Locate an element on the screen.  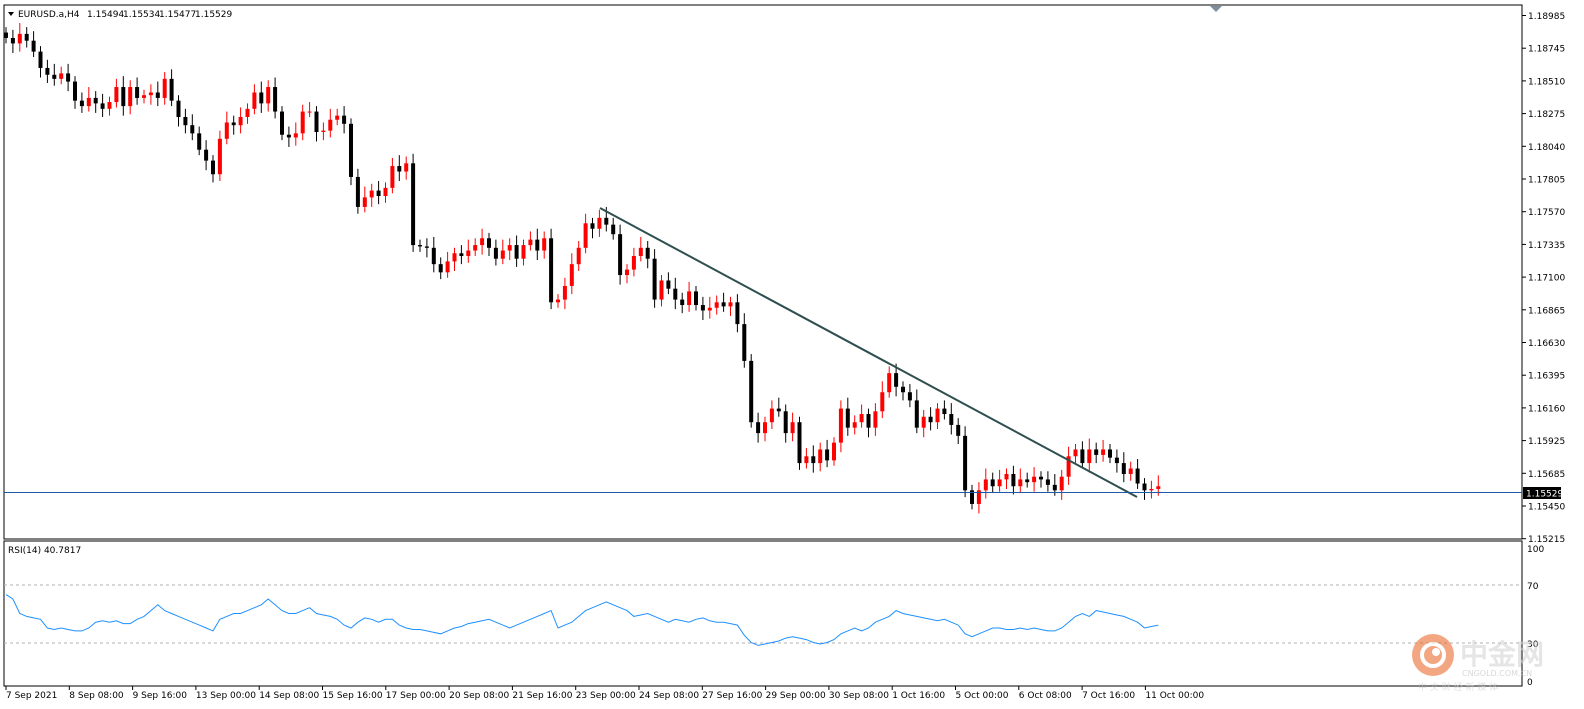
rsi-label: RSI(14) 40.7817 is located at coordinates (44, 551).